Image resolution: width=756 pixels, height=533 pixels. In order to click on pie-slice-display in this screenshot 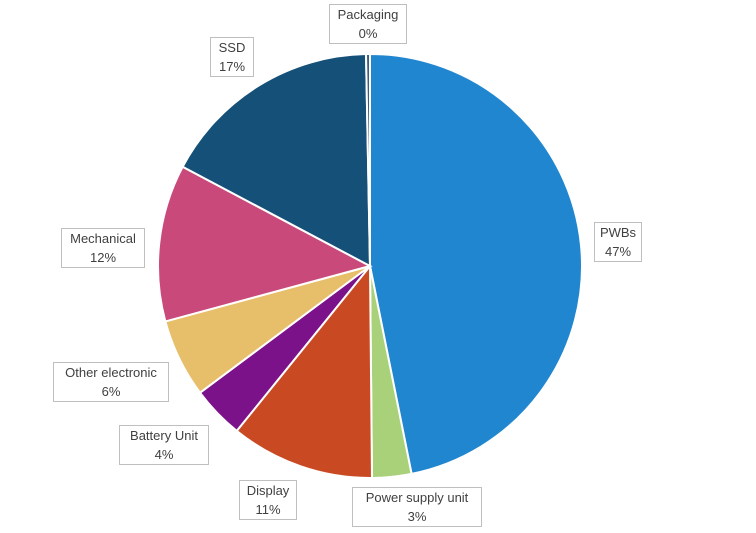, I will do `click(304, 371)`.